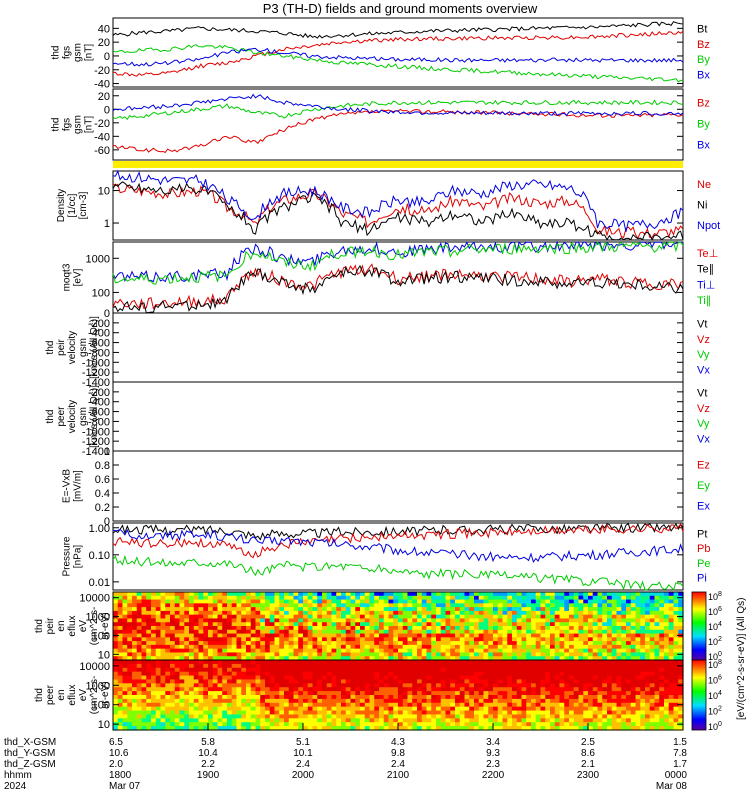 The height and width of the screenshot is (800, 750). What do you see at coordinates (706, 285) in the screenshot?
I see `legend-entry: Ti⊥` at bounding box center [706, 285].